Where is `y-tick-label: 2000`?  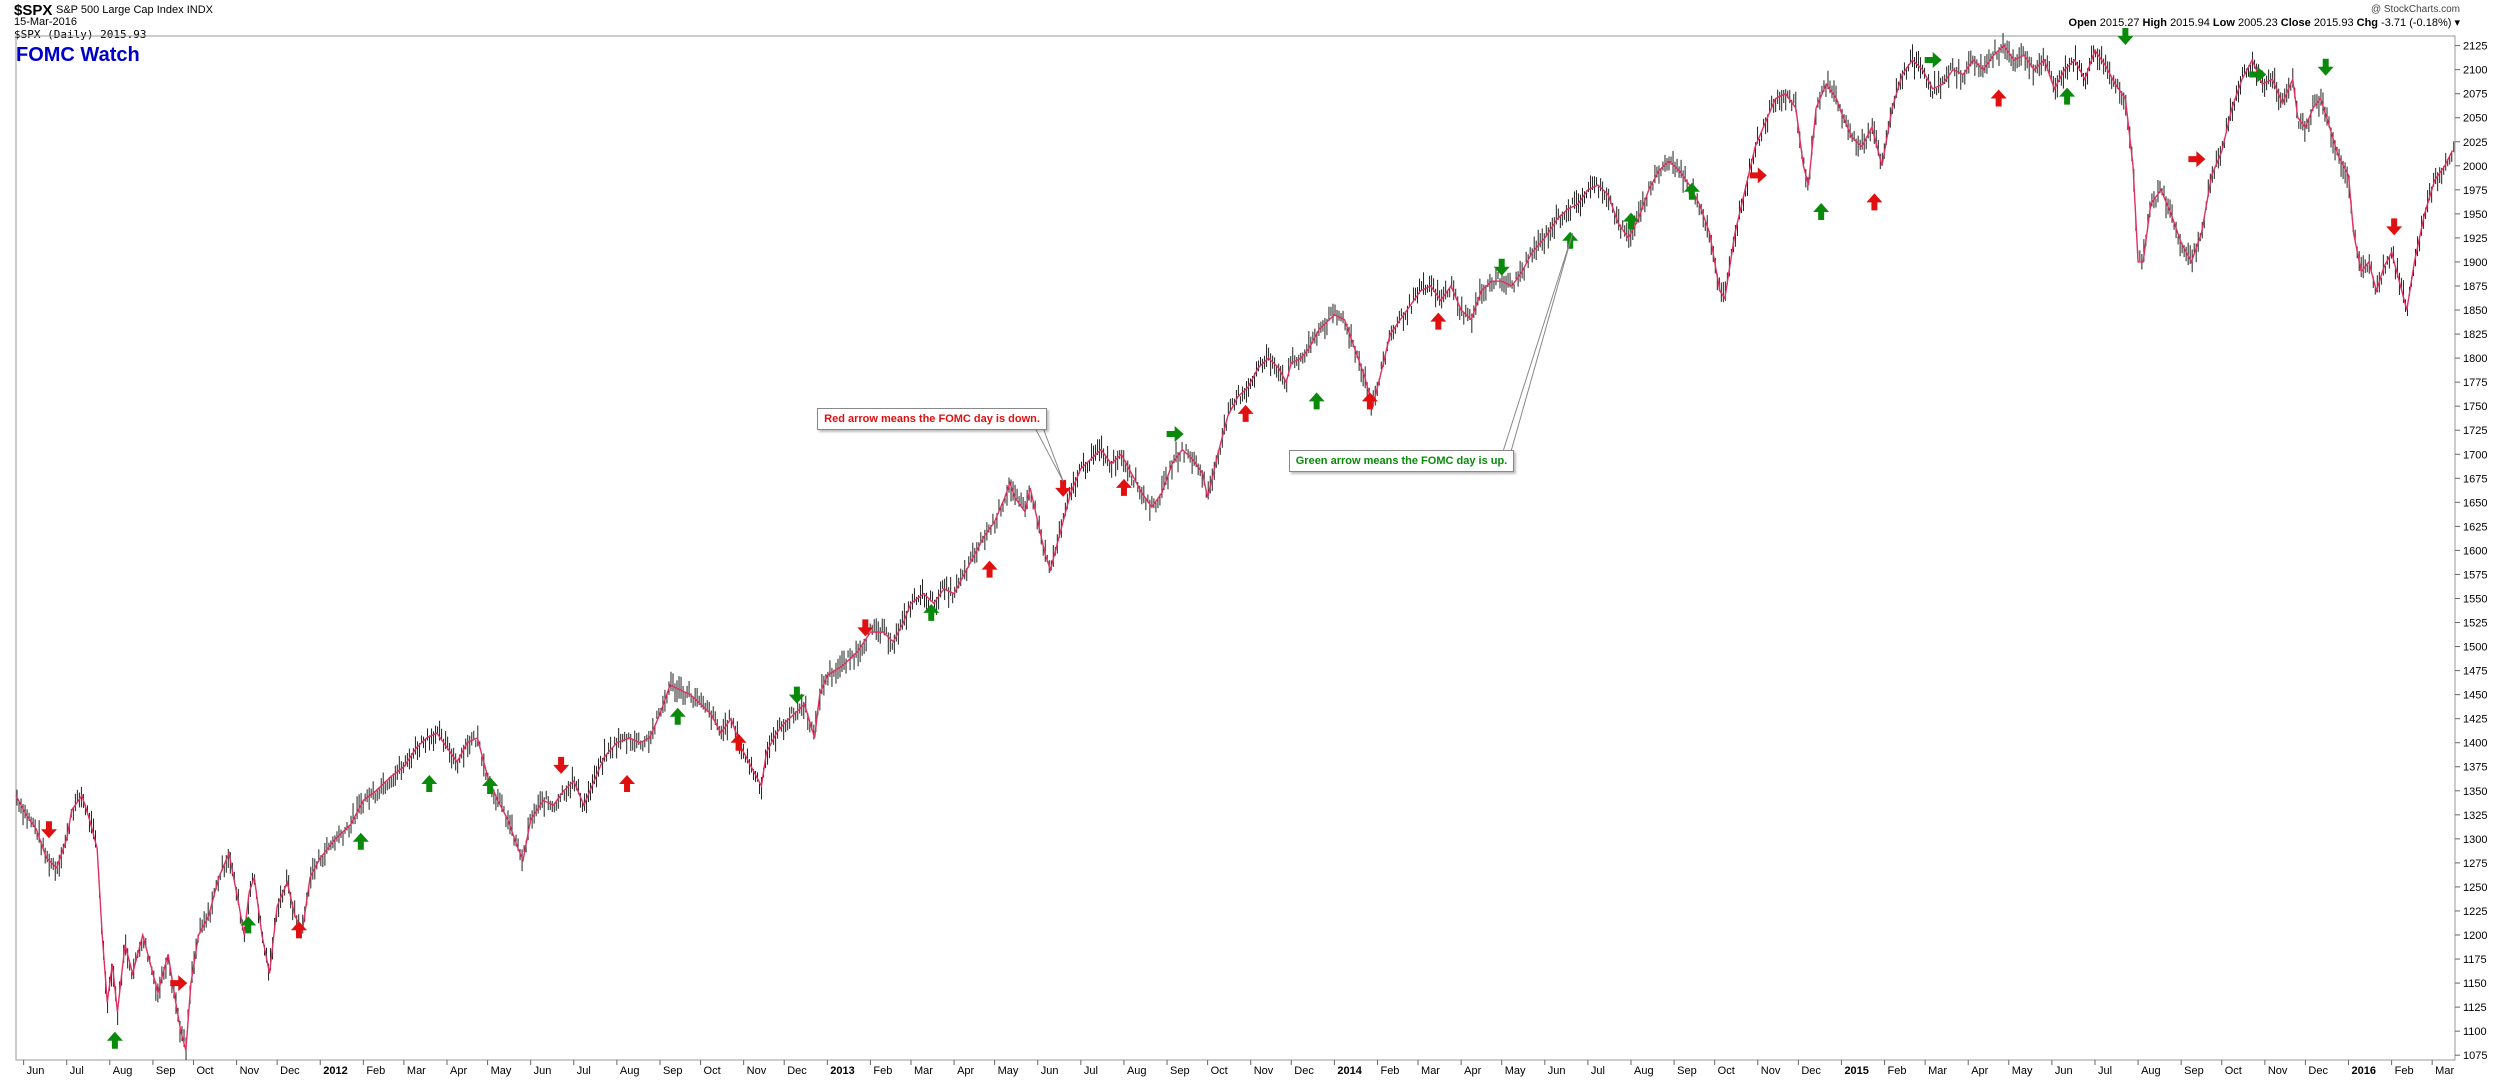
y-tick-label: 2000 is located at coordinates (2475, 167).